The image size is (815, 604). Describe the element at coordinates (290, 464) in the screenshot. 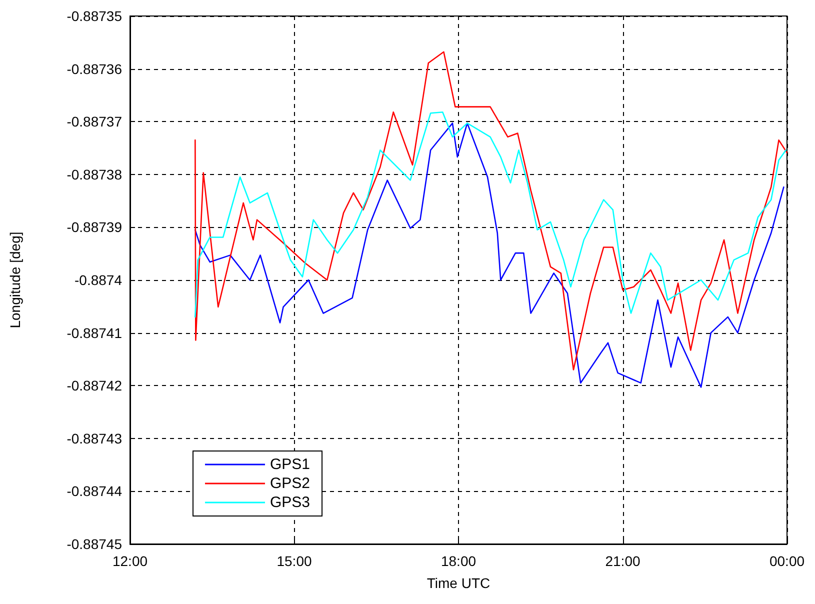

I see `legend-label: GPS1` at that location.